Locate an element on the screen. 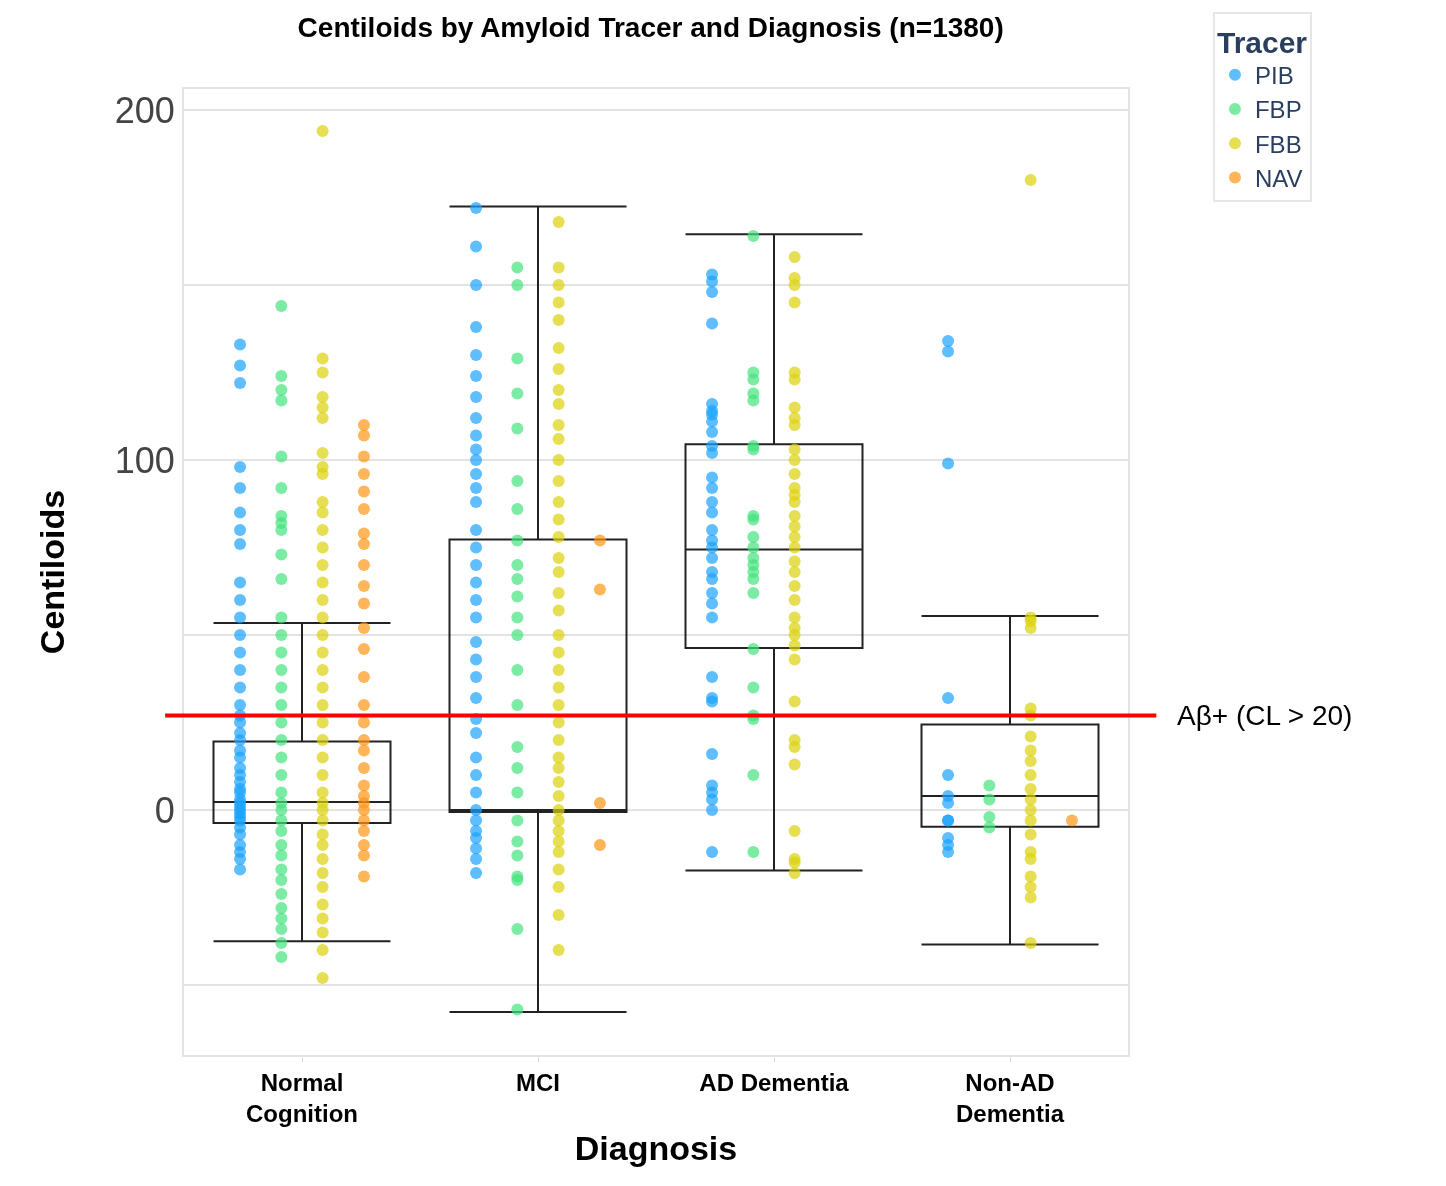 The height and width of the screenshot is (1186, 1446). y-tick-label: 100 is located at coordinates (144, 460).